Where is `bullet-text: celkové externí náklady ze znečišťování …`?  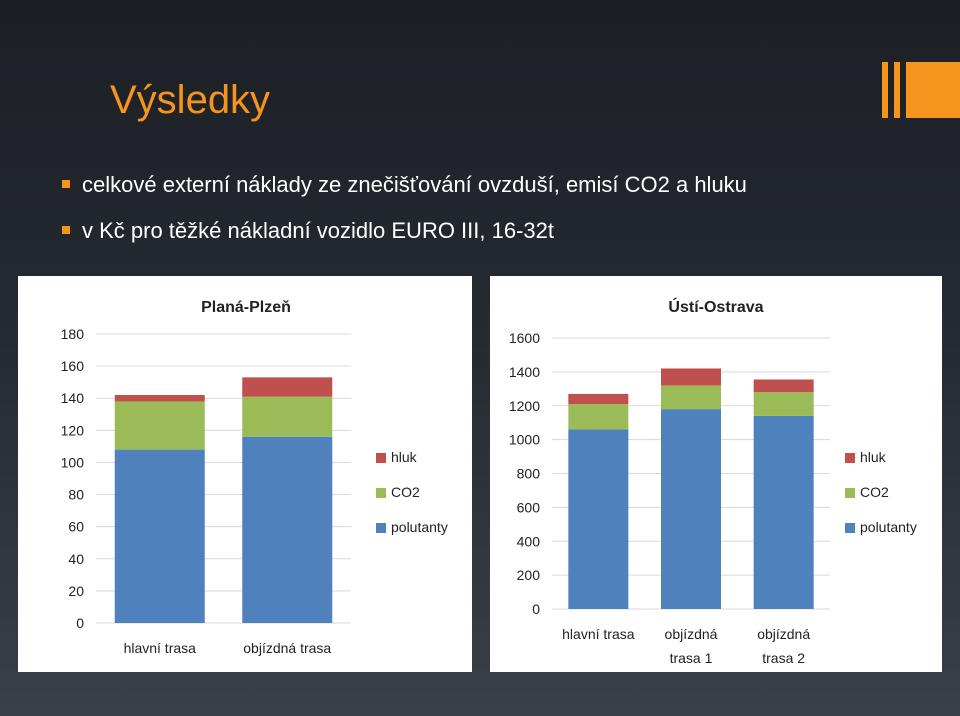 bullet-text: celkové externí náklady ze znečišťování … is located at coordinates (414, 184).